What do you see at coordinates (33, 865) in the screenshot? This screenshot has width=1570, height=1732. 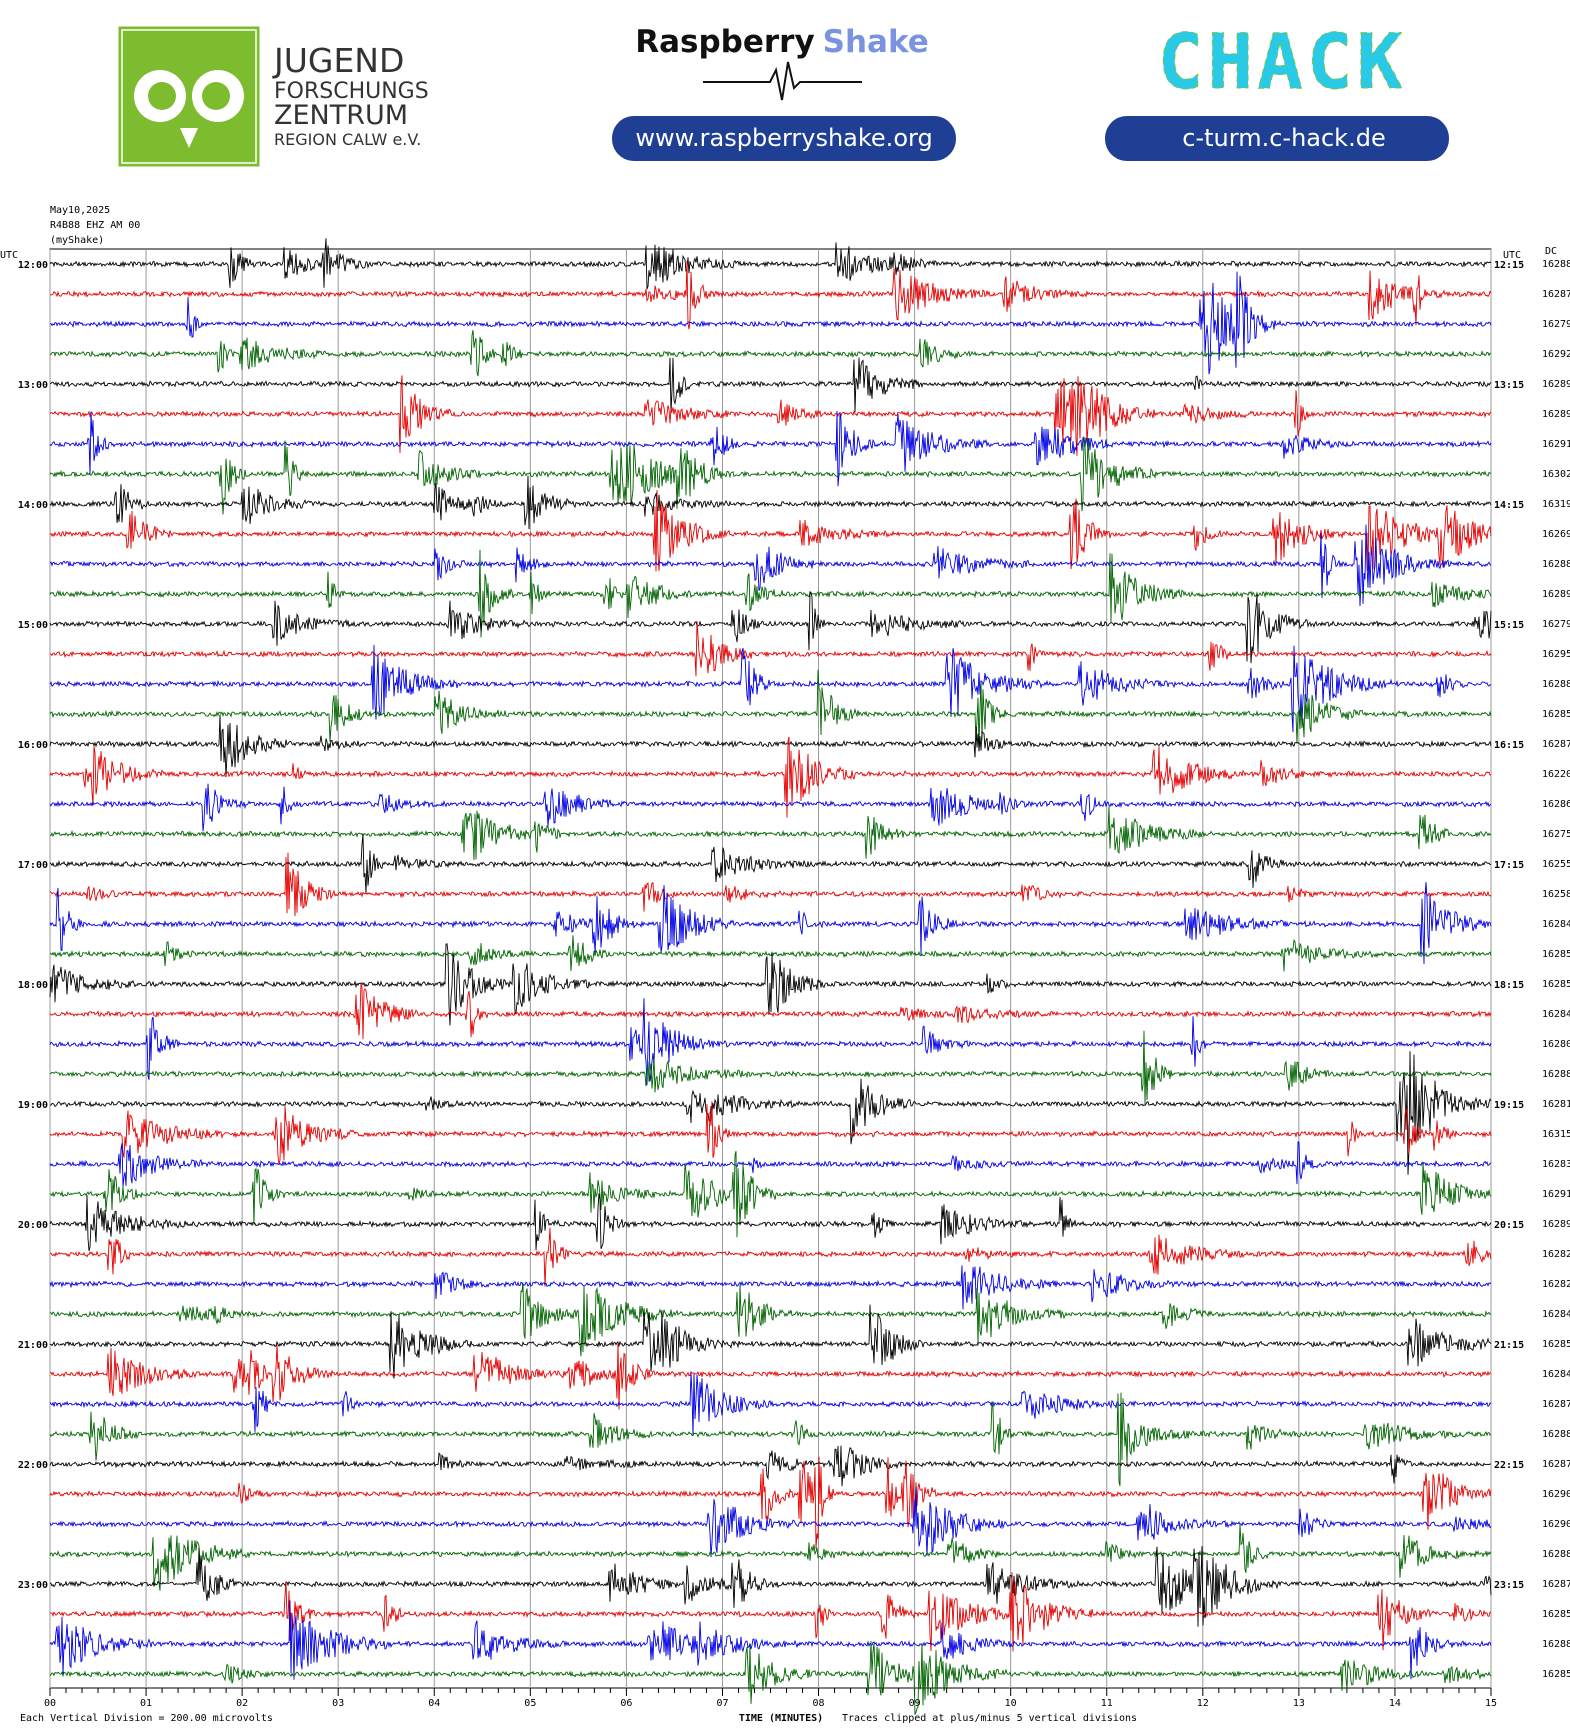 I see `left-time-label: 17:00` at bounding box center [33, 865].